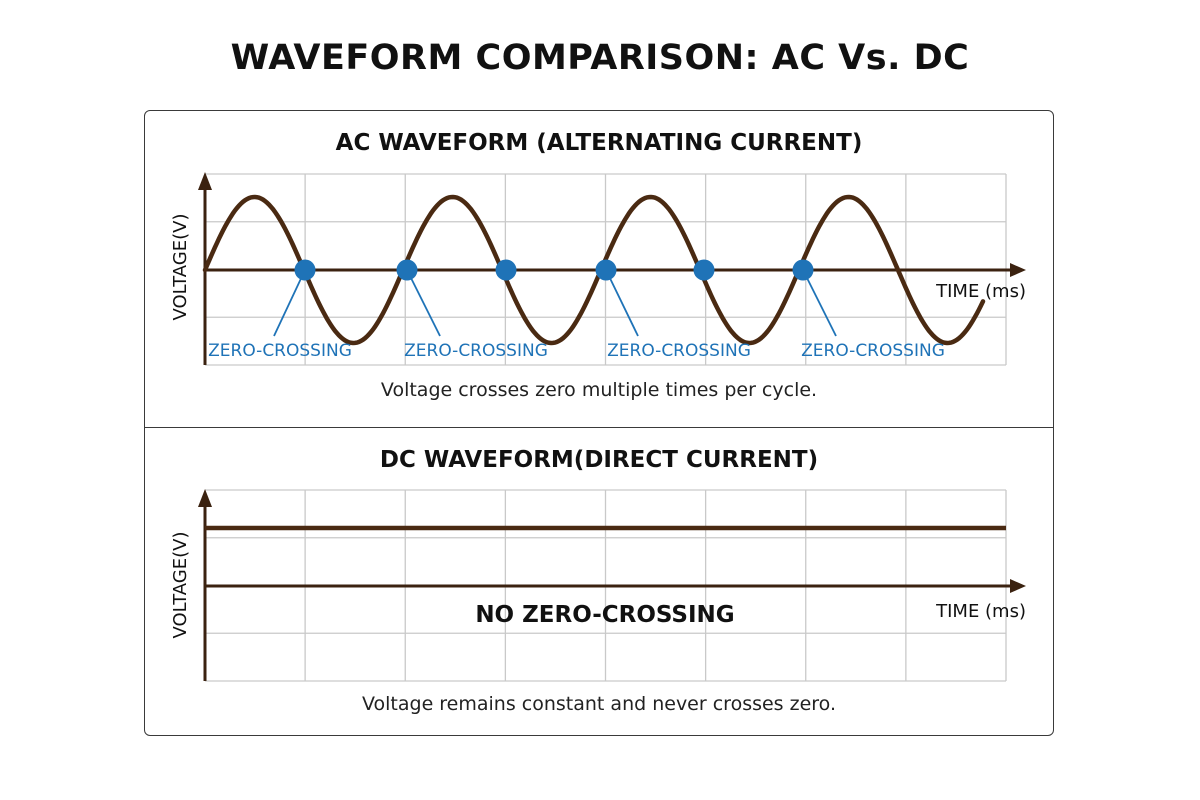 This screenshot has width=1200, height=800. I want to click on dc-y-axis-label: VOLTAGE(V), so click(180, 585).